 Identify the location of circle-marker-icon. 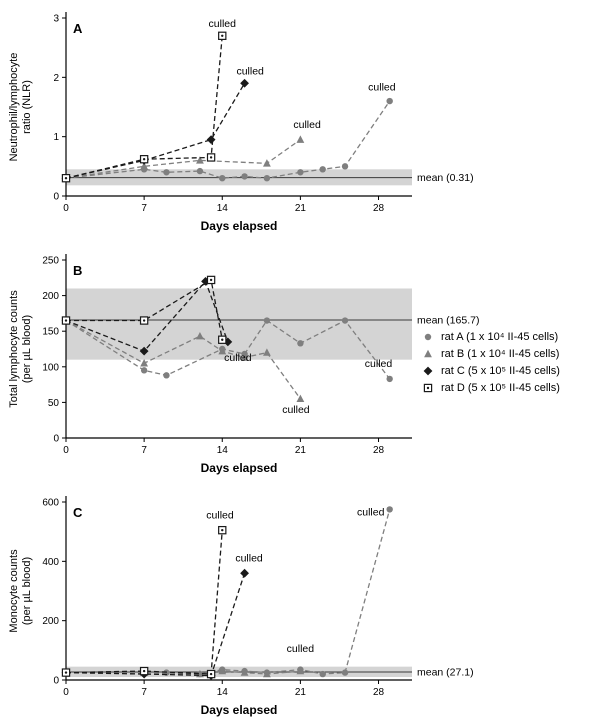
(428, 337).